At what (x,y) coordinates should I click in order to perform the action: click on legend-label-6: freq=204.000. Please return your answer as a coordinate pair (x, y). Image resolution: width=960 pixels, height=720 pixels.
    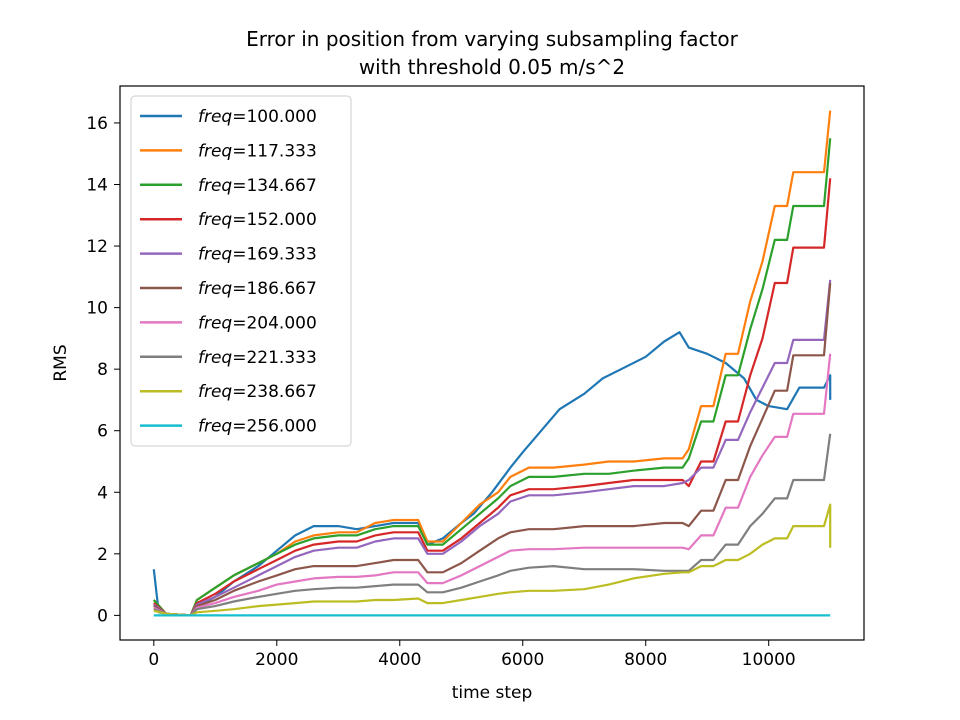
    Looking at the image, I should click on (257, 323).